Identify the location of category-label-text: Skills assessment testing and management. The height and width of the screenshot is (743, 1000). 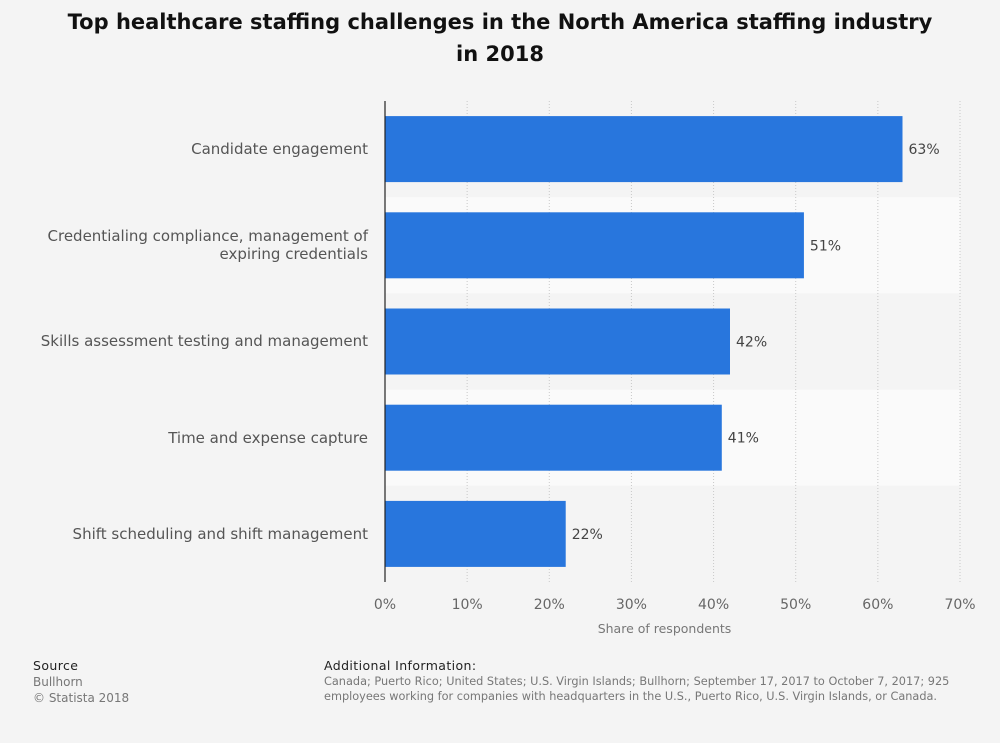
(204, 341).